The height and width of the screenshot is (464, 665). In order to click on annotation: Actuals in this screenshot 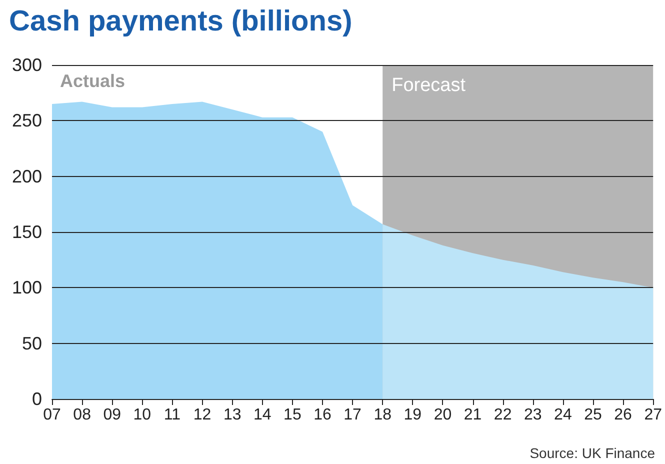, I will do `click(93, 81)`.